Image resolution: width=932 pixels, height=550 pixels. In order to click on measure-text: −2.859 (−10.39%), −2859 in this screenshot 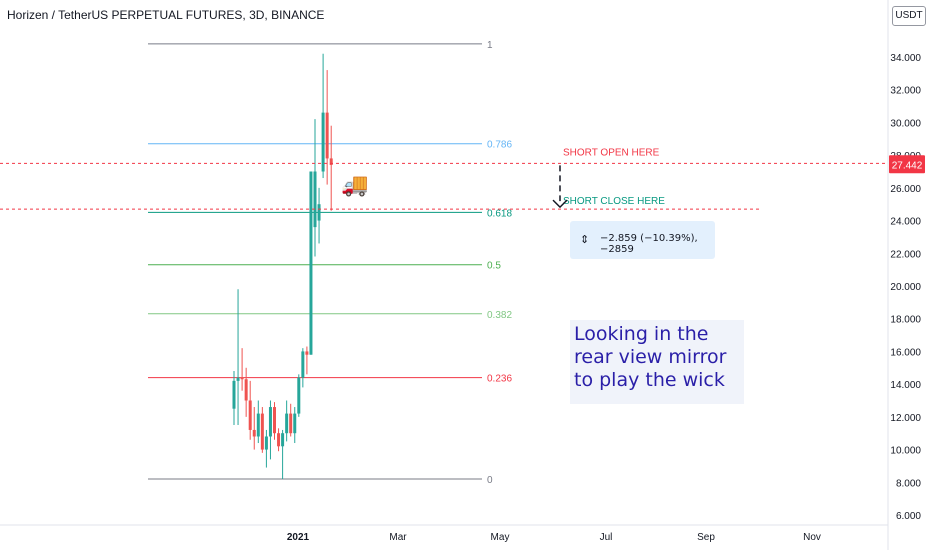, I will do `click(649, 244)`.